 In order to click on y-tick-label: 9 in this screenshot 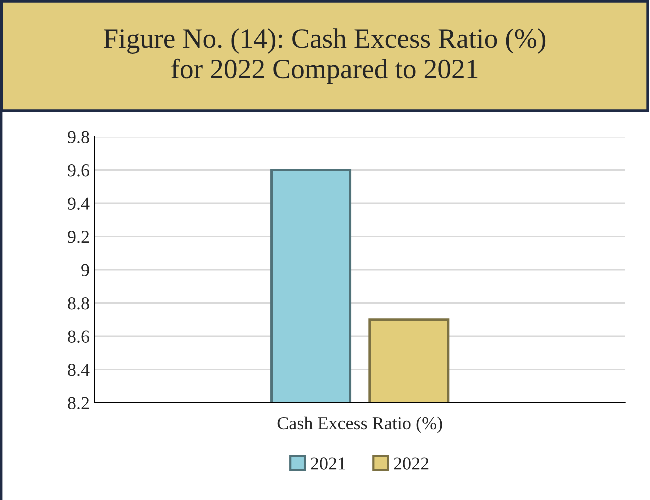, I will do `click(86, 270)`.